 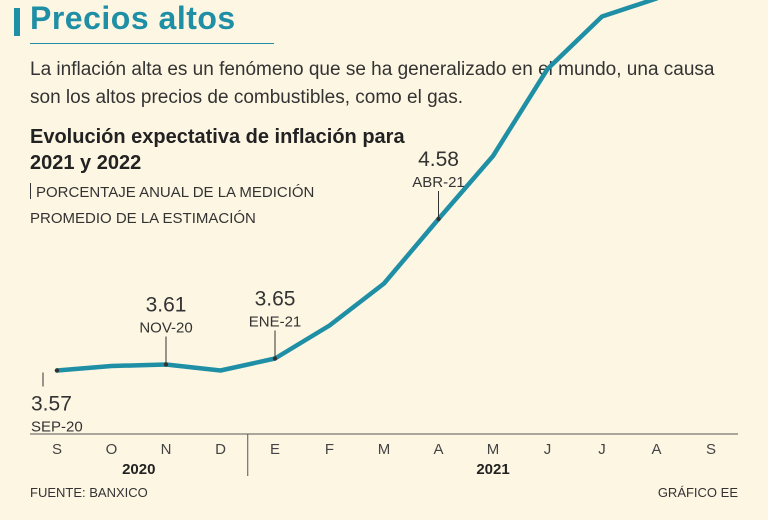 What do you see at coordinates (133, 18) in the screenshot?
I see `page-title: Precios altos` at bounding box center [133, 18].